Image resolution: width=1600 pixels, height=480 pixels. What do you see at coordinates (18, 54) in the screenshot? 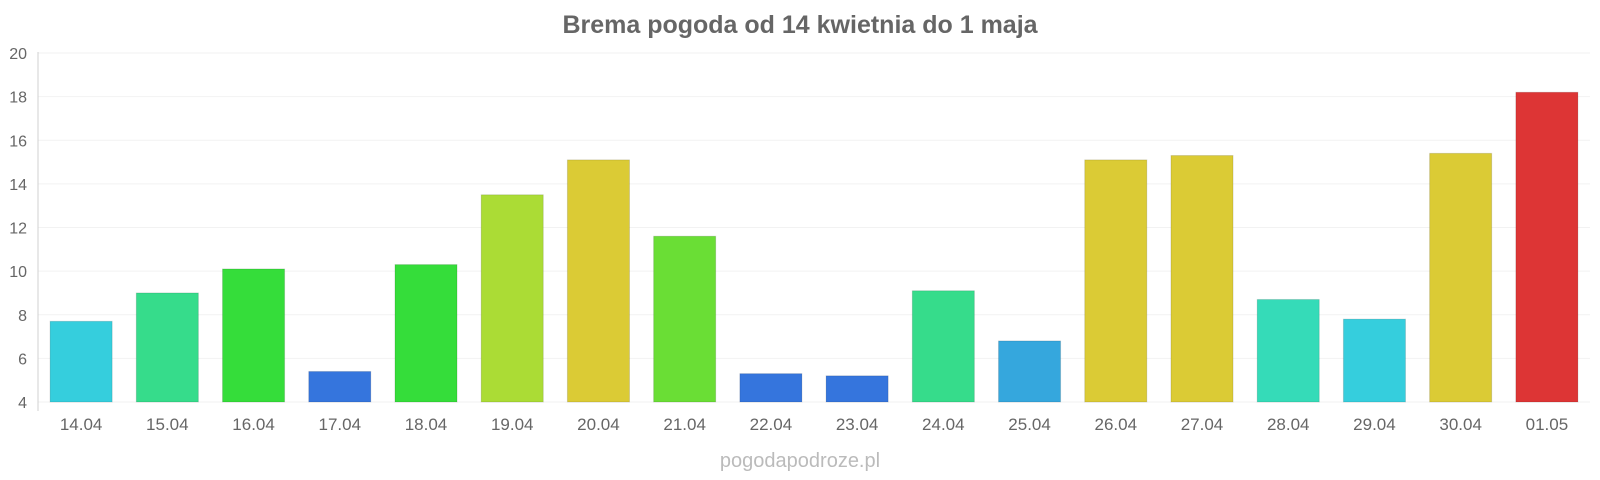
I see `y-tick-label: 20` at bounding box center [18, 54].